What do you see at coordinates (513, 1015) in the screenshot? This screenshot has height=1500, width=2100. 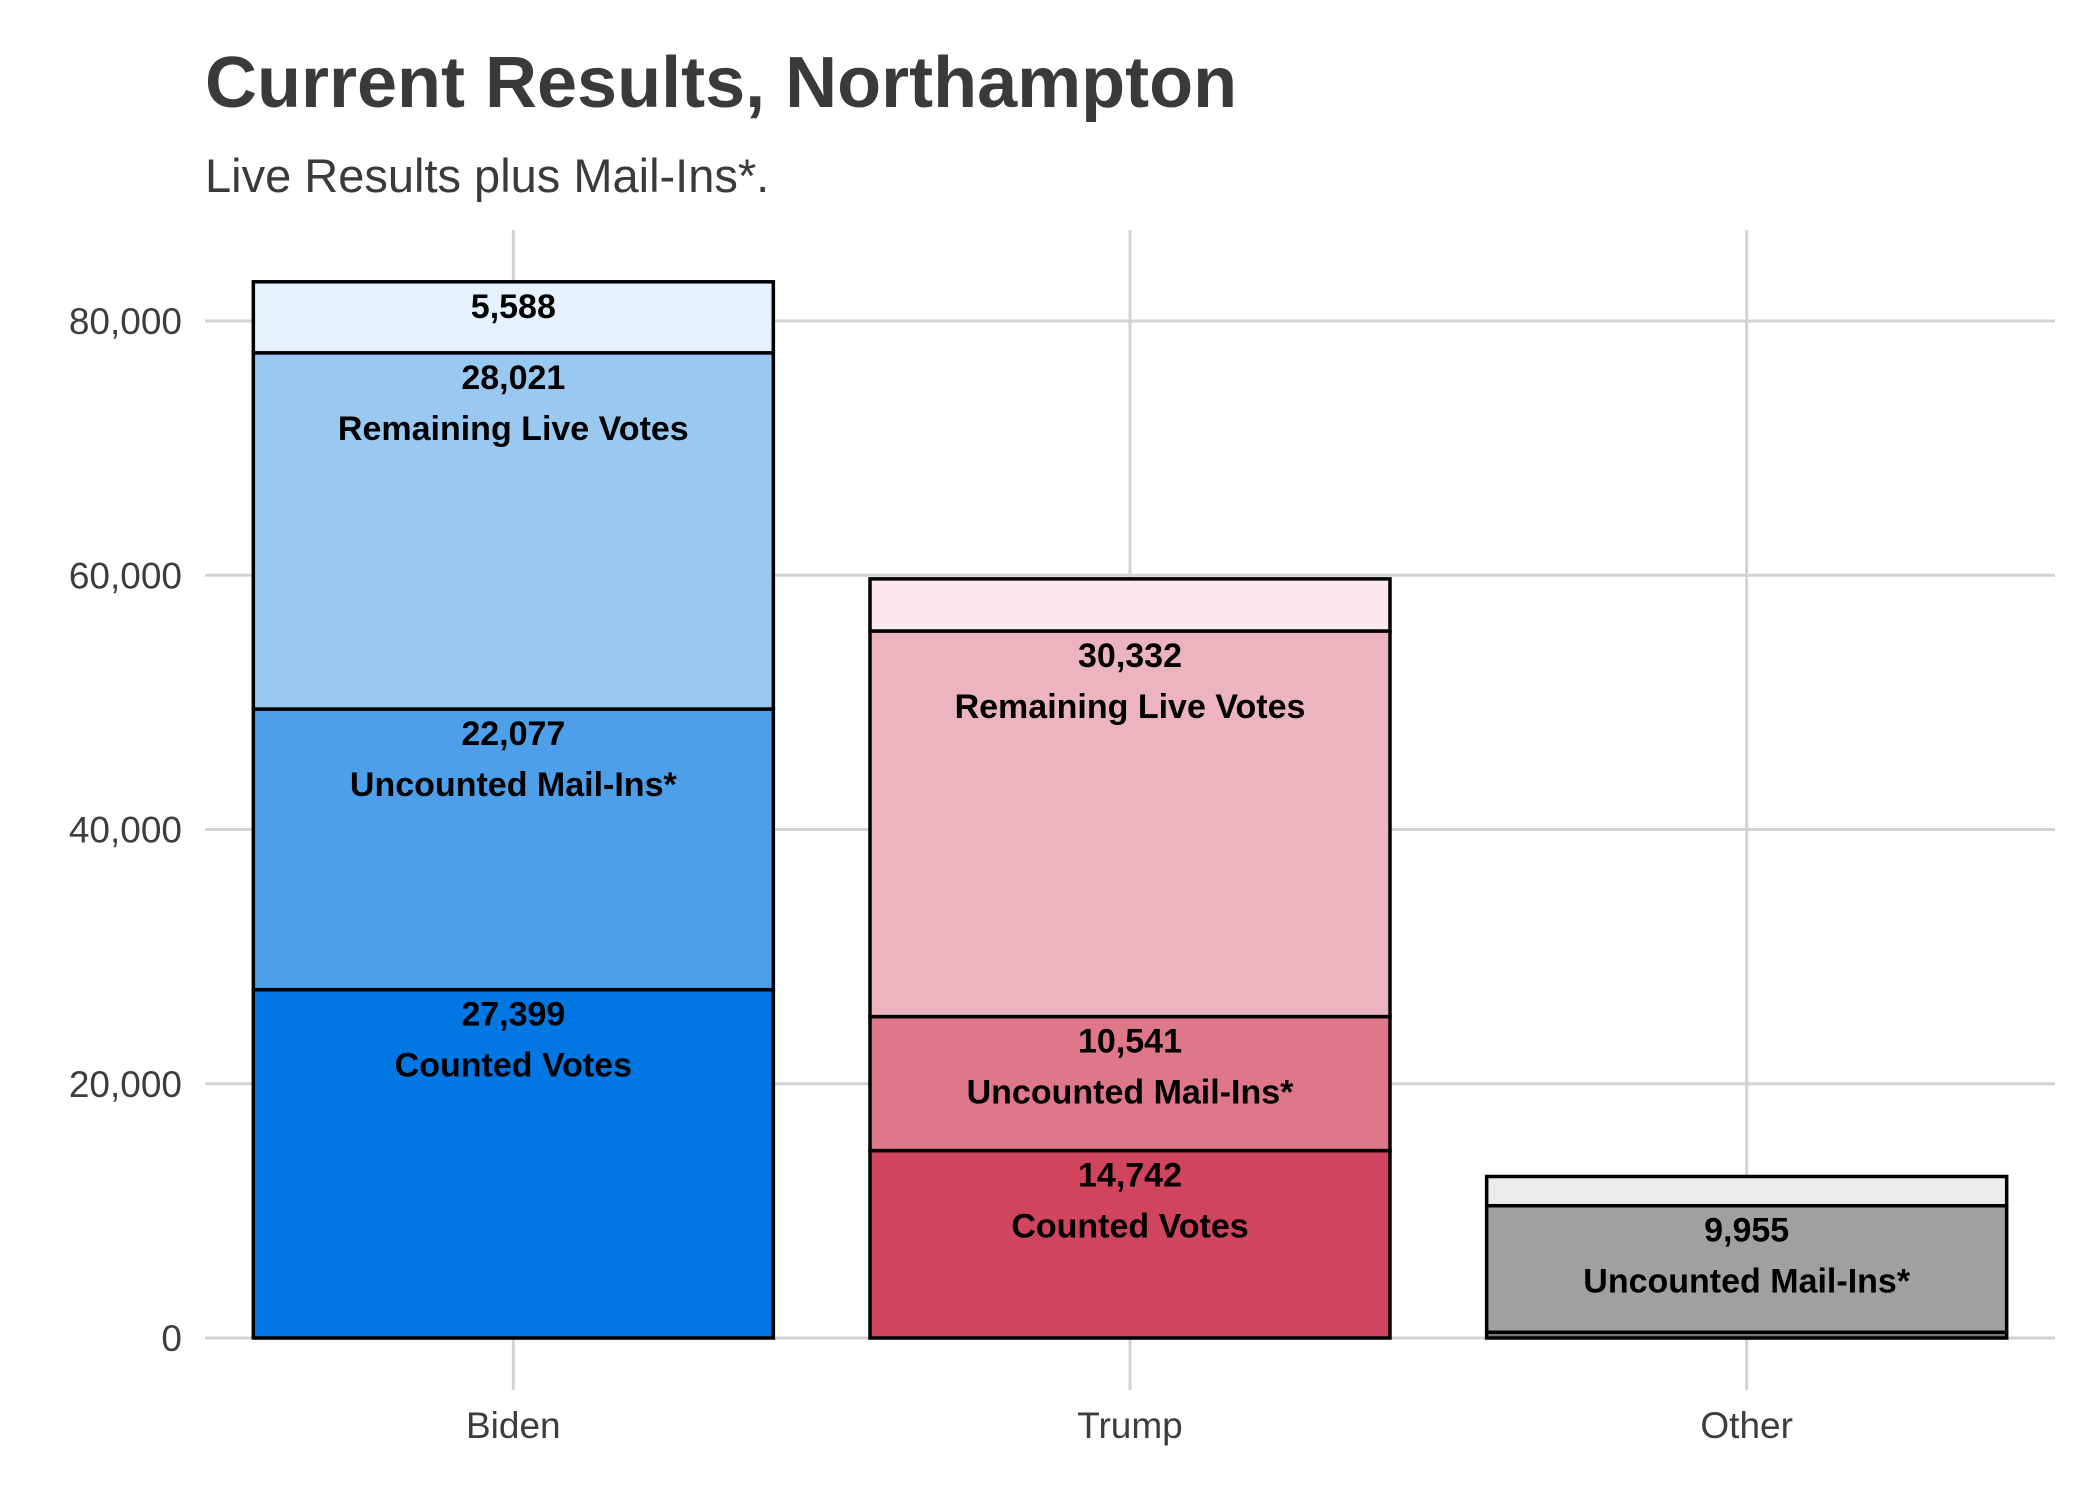 I see `segment-value-label: 27,399` at bounding box center [513, 1015].